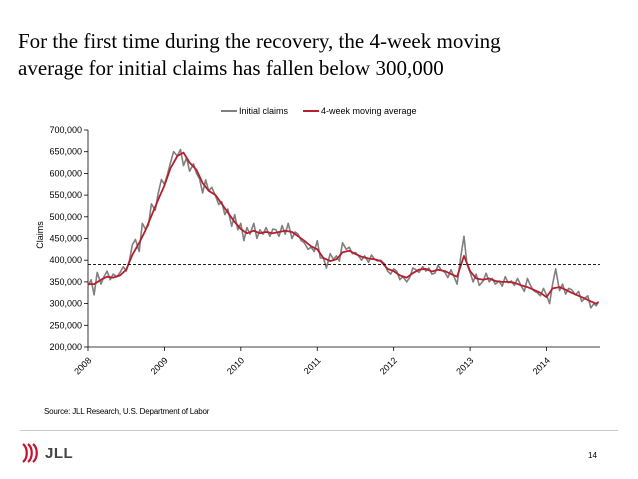 The image size is (638, 479). Describe the element at coordinates (40, 235) in the screenshot. I see `y-axis-label: Claims` at that location.